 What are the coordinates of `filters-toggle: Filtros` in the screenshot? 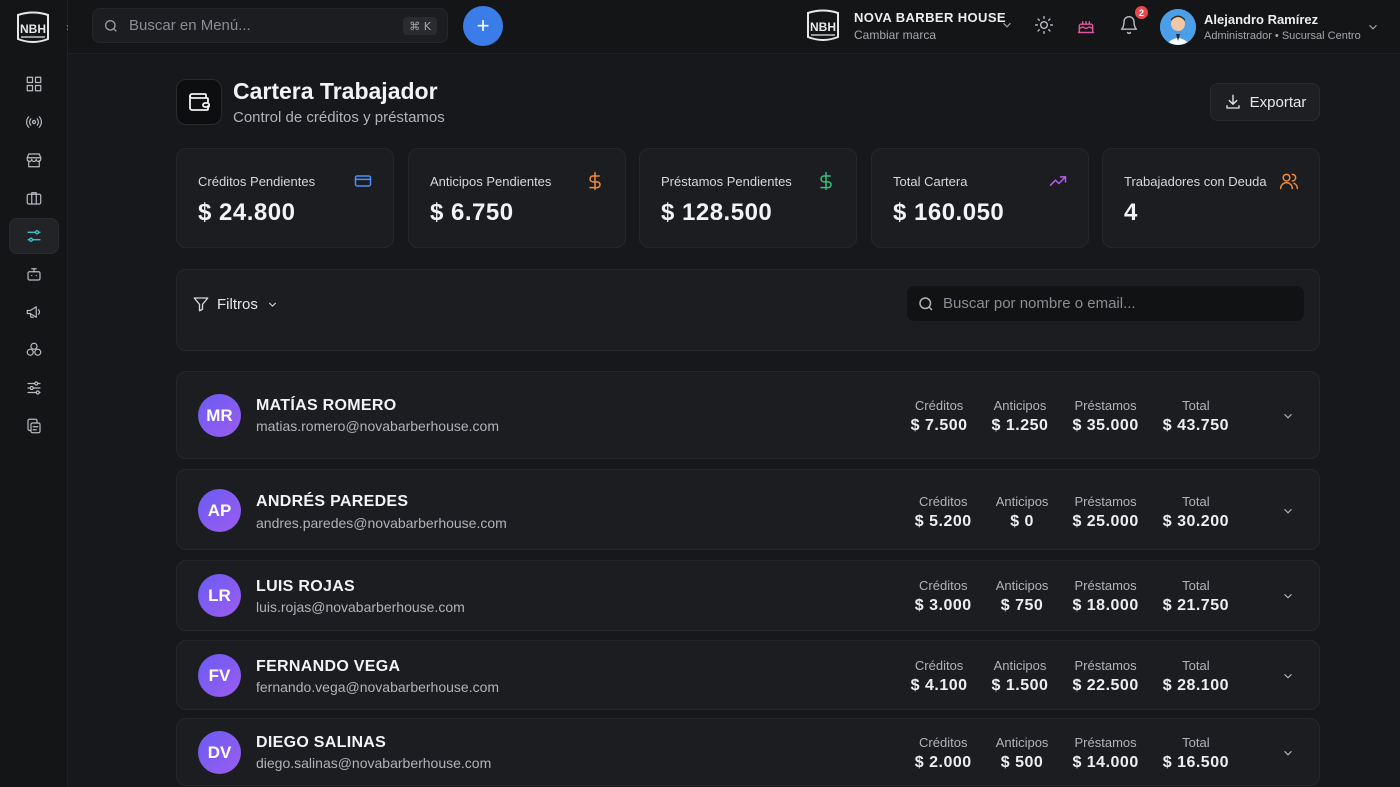 It's located at (235, 304).